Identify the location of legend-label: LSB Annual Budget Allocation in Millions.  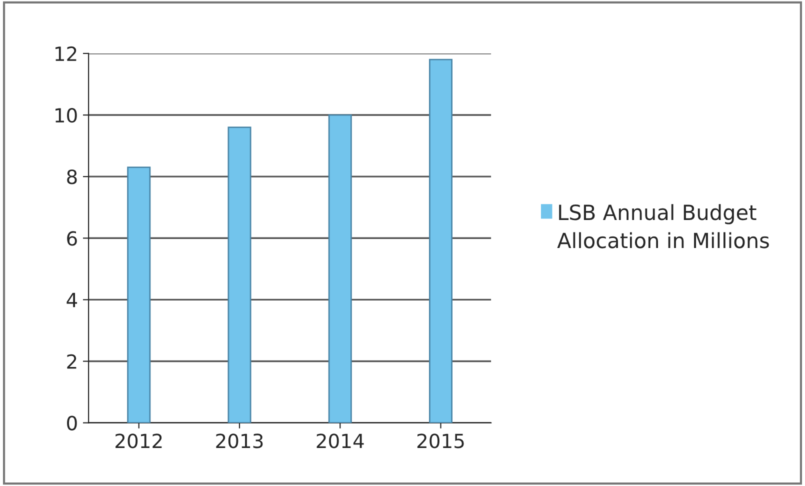
(663, 226).